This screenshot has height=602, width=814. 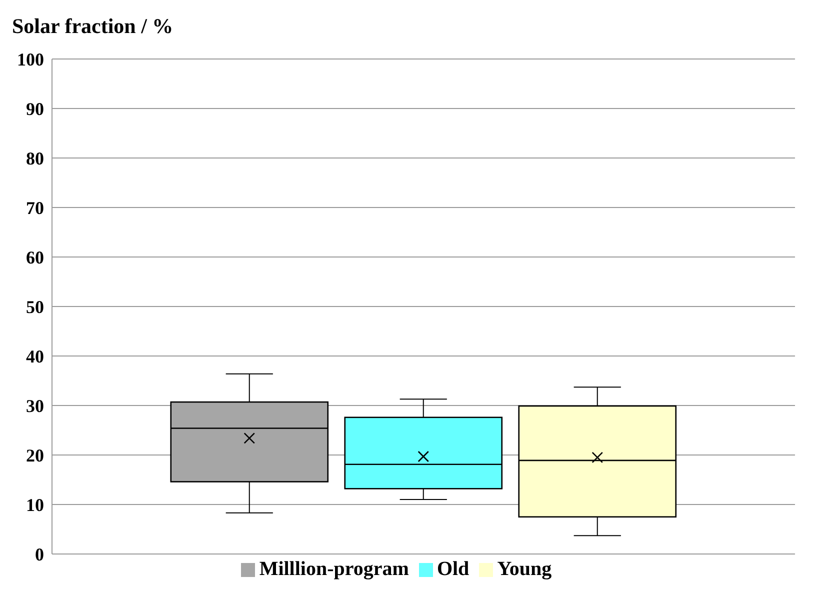 I want to click on y-tick-label: 20, so click(x=35, y=455).